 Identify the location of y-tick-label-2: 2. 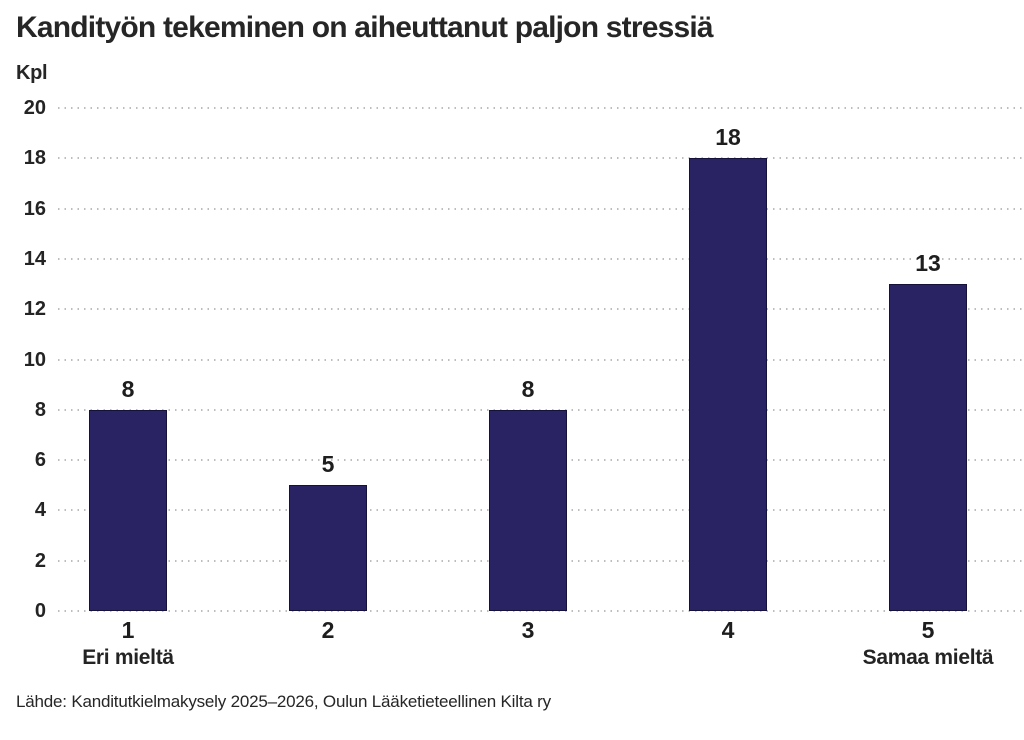
(40, 560).